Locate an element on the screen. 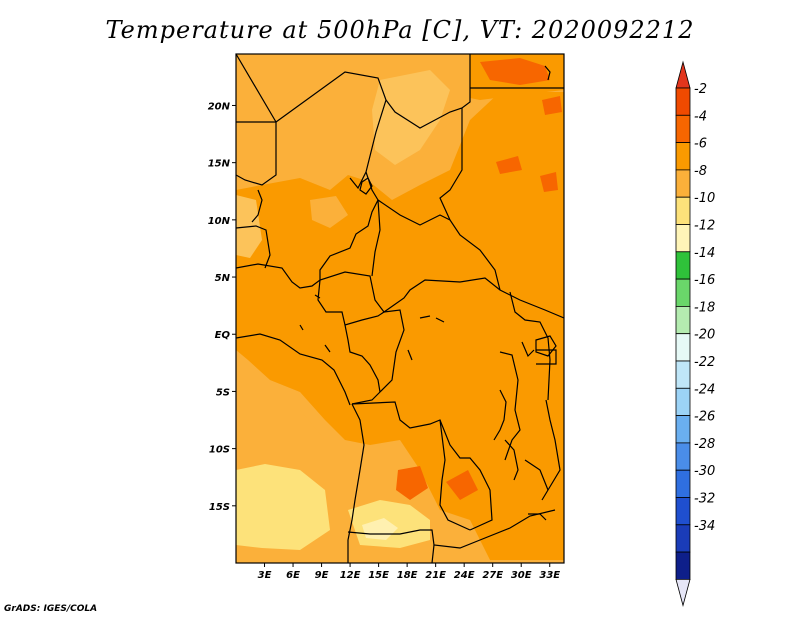 The height and width of the screenshot is (618, 800). lon-tick-label: 15E is located at coordinates (378, 575).